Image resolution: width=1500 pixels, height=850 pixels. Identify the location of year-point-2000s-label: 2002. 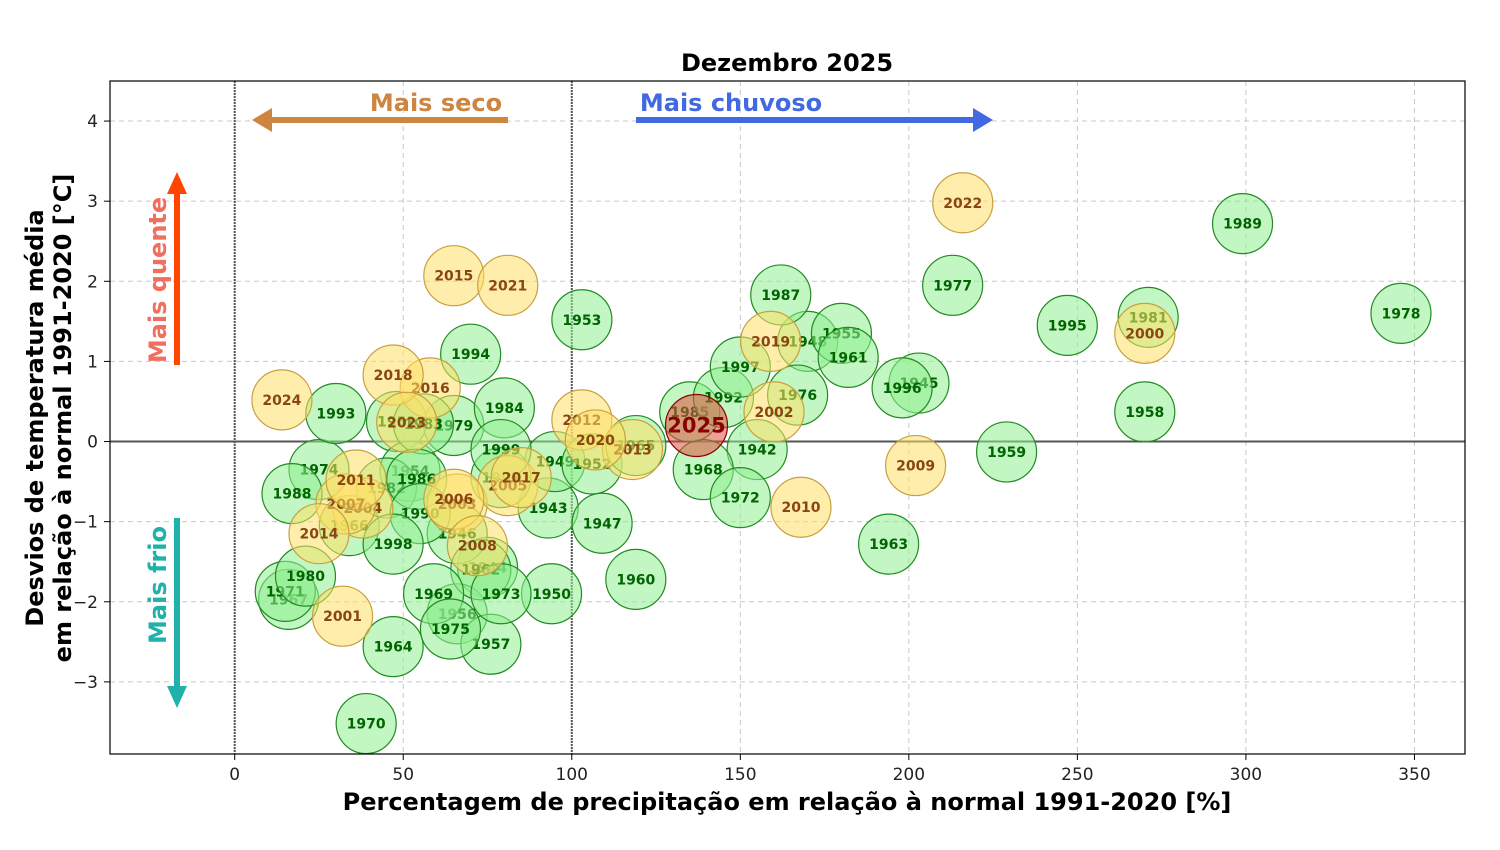
(774, 413).